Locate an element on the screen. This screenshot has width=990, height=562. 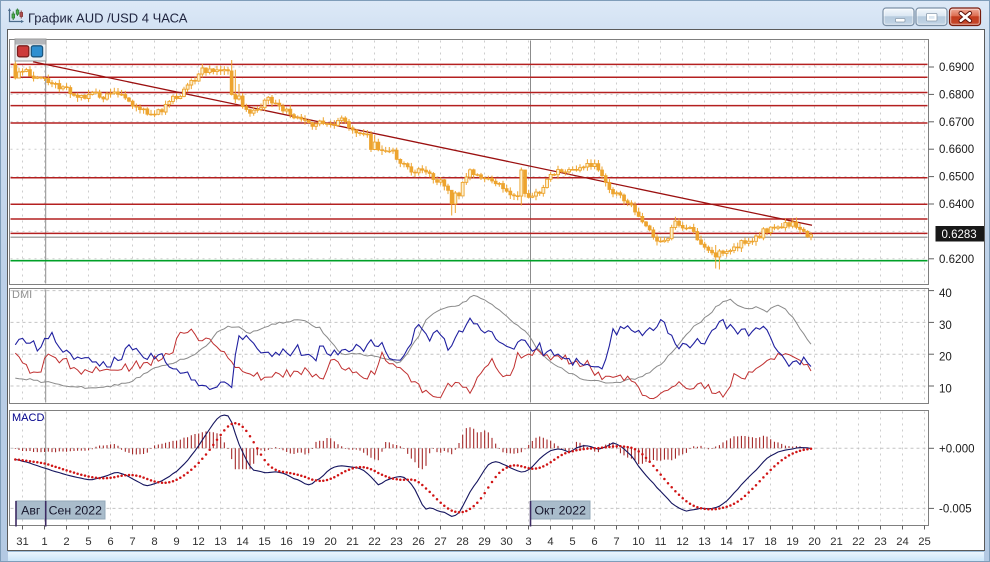
svg-text: 0.6800 is located at coordinates (956, 95).